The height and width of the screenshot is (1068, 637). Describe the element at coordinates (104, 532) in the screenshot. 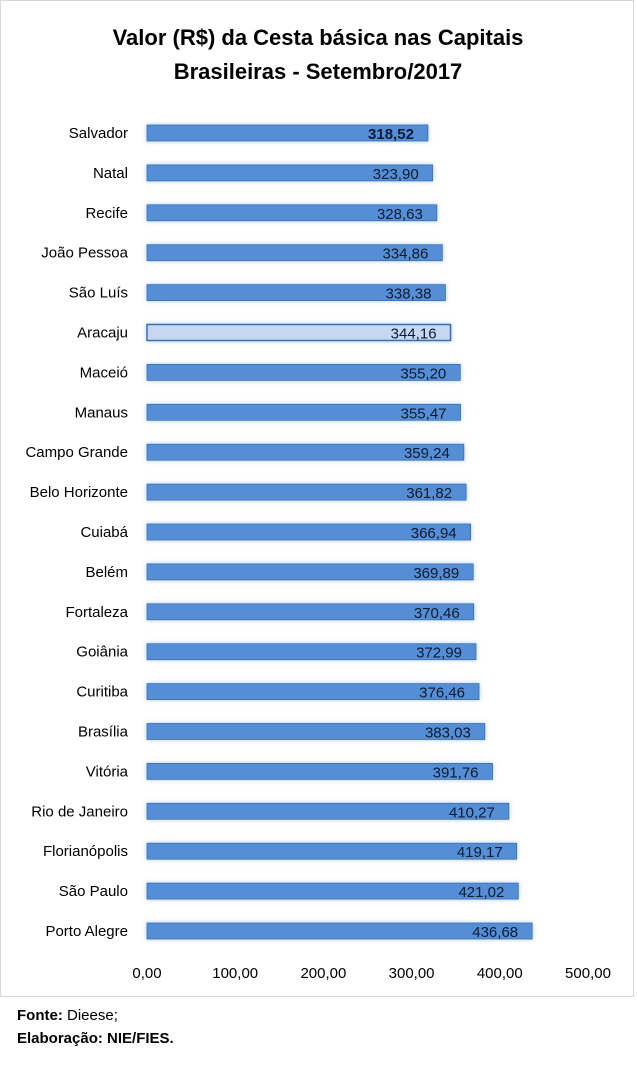

I see `category-label: Cuiabá` at that location.